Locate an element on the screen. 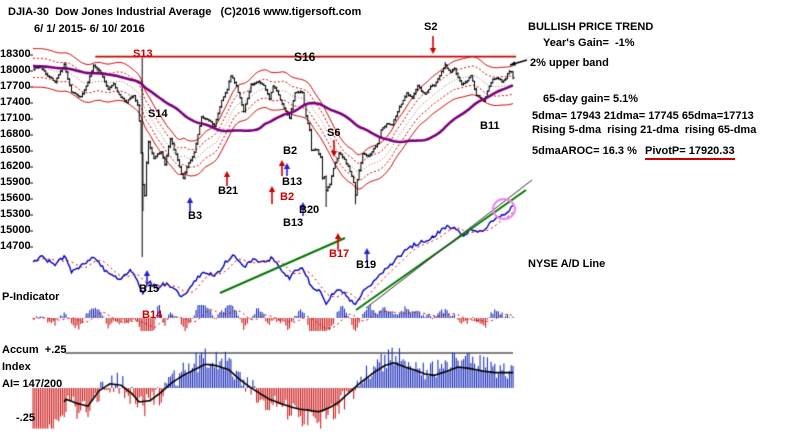 The height and width of the screenshot is (436, 800). y-axis-label: 15600 is located at coordinates (15, 198).